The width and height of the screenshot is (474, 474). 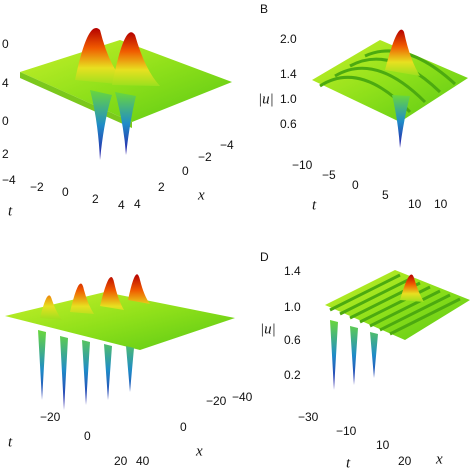 I want to click on x-tick: 2, so click(x=161, y=187).